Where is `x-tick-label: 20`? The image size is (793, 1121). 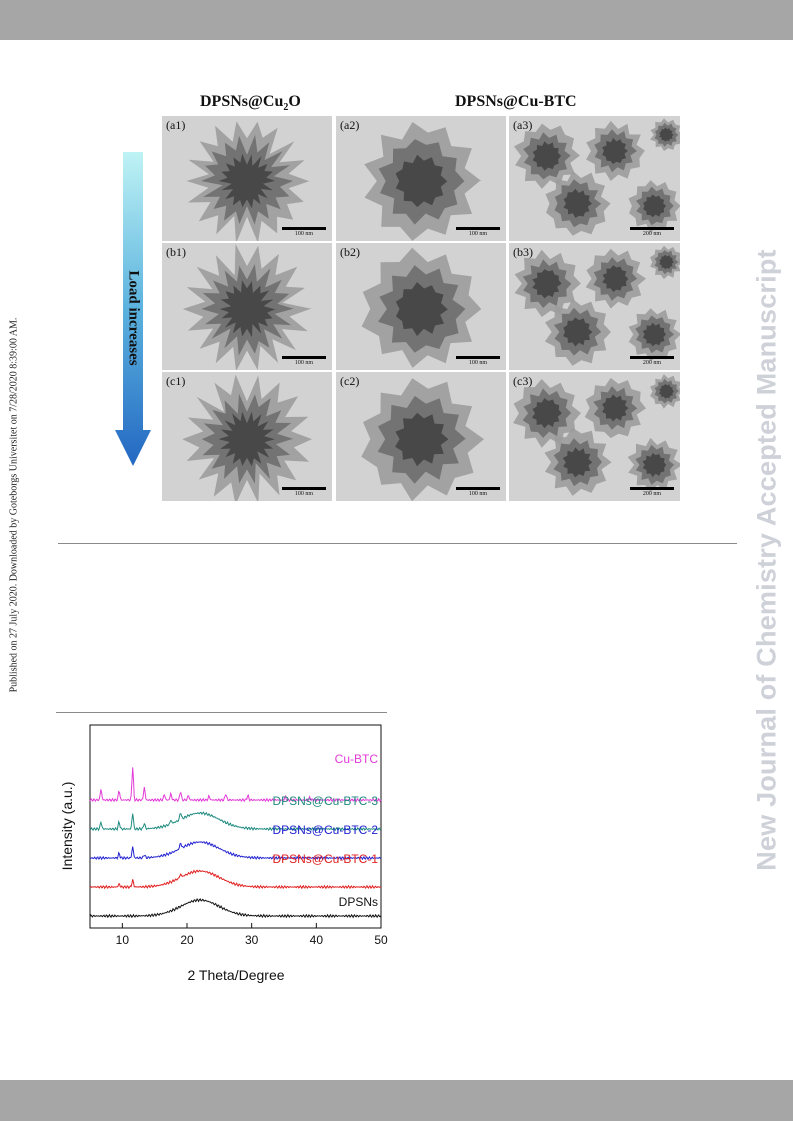
x-tick-label: 20 is located at coordinates (187, 940).